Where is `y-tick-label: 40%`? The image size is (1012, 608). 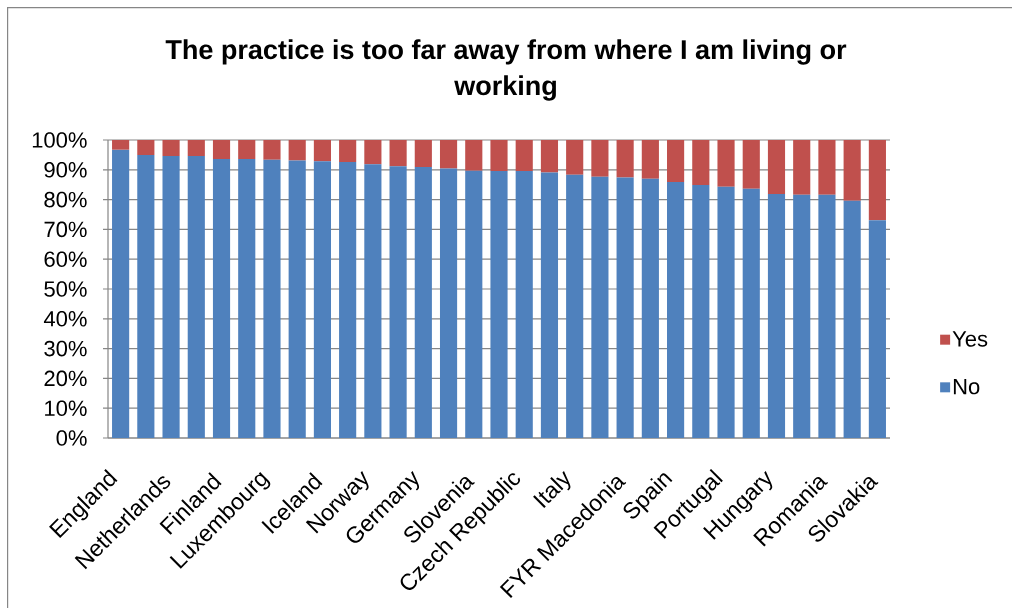 y-tick-label: 40% is located at coordinates (65, 319).